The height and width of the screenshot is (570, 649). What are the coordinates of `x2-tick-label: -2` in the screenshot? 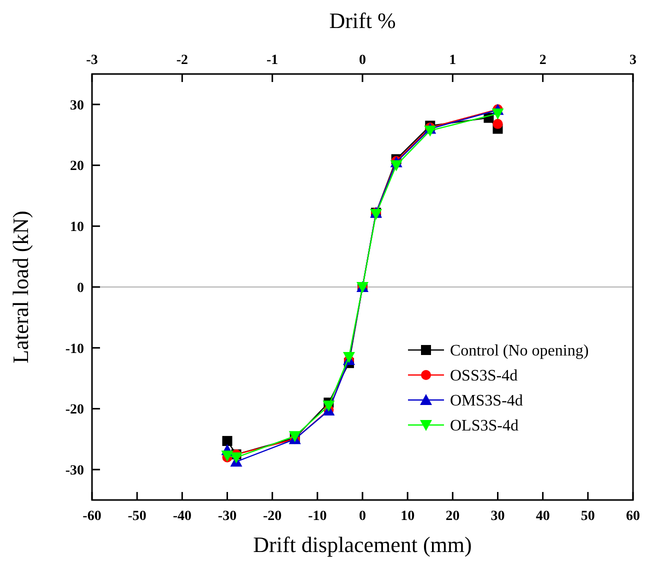 It's located at (182, 60).